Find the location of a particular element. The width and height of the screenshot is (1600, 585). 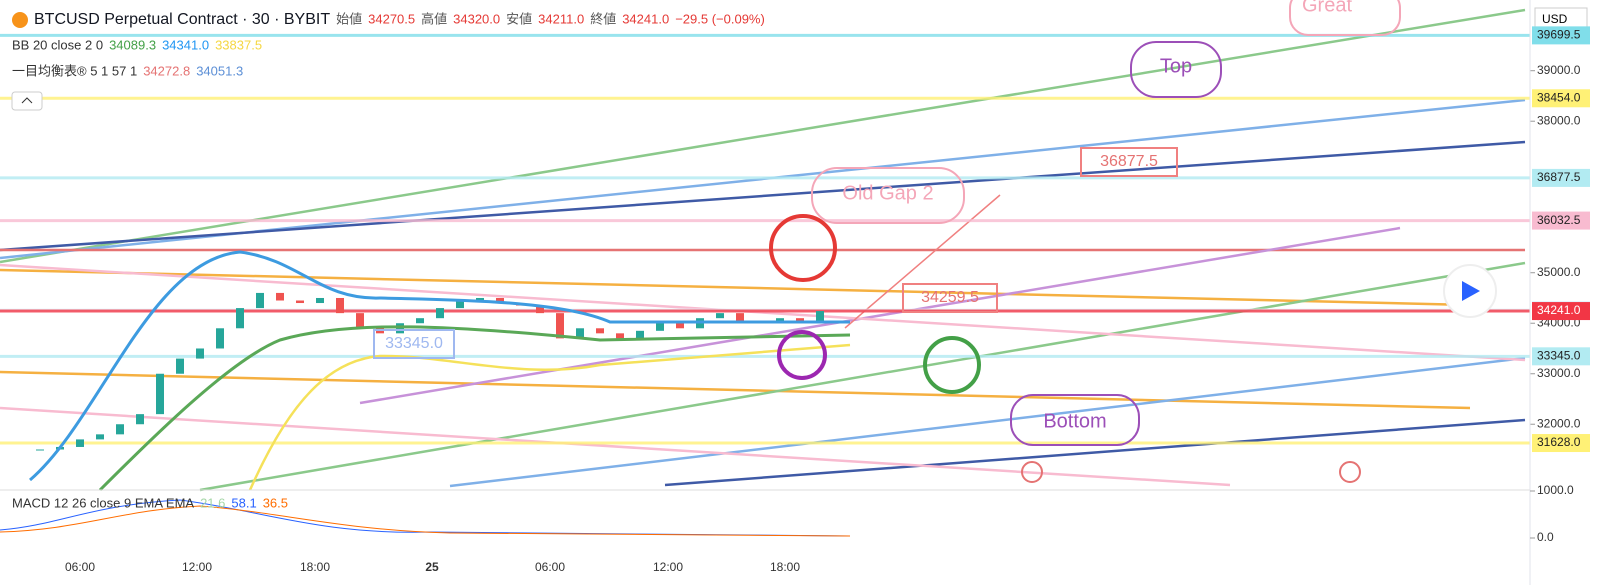

level-label: 33345.0 is located at coordinates (1559, 355).